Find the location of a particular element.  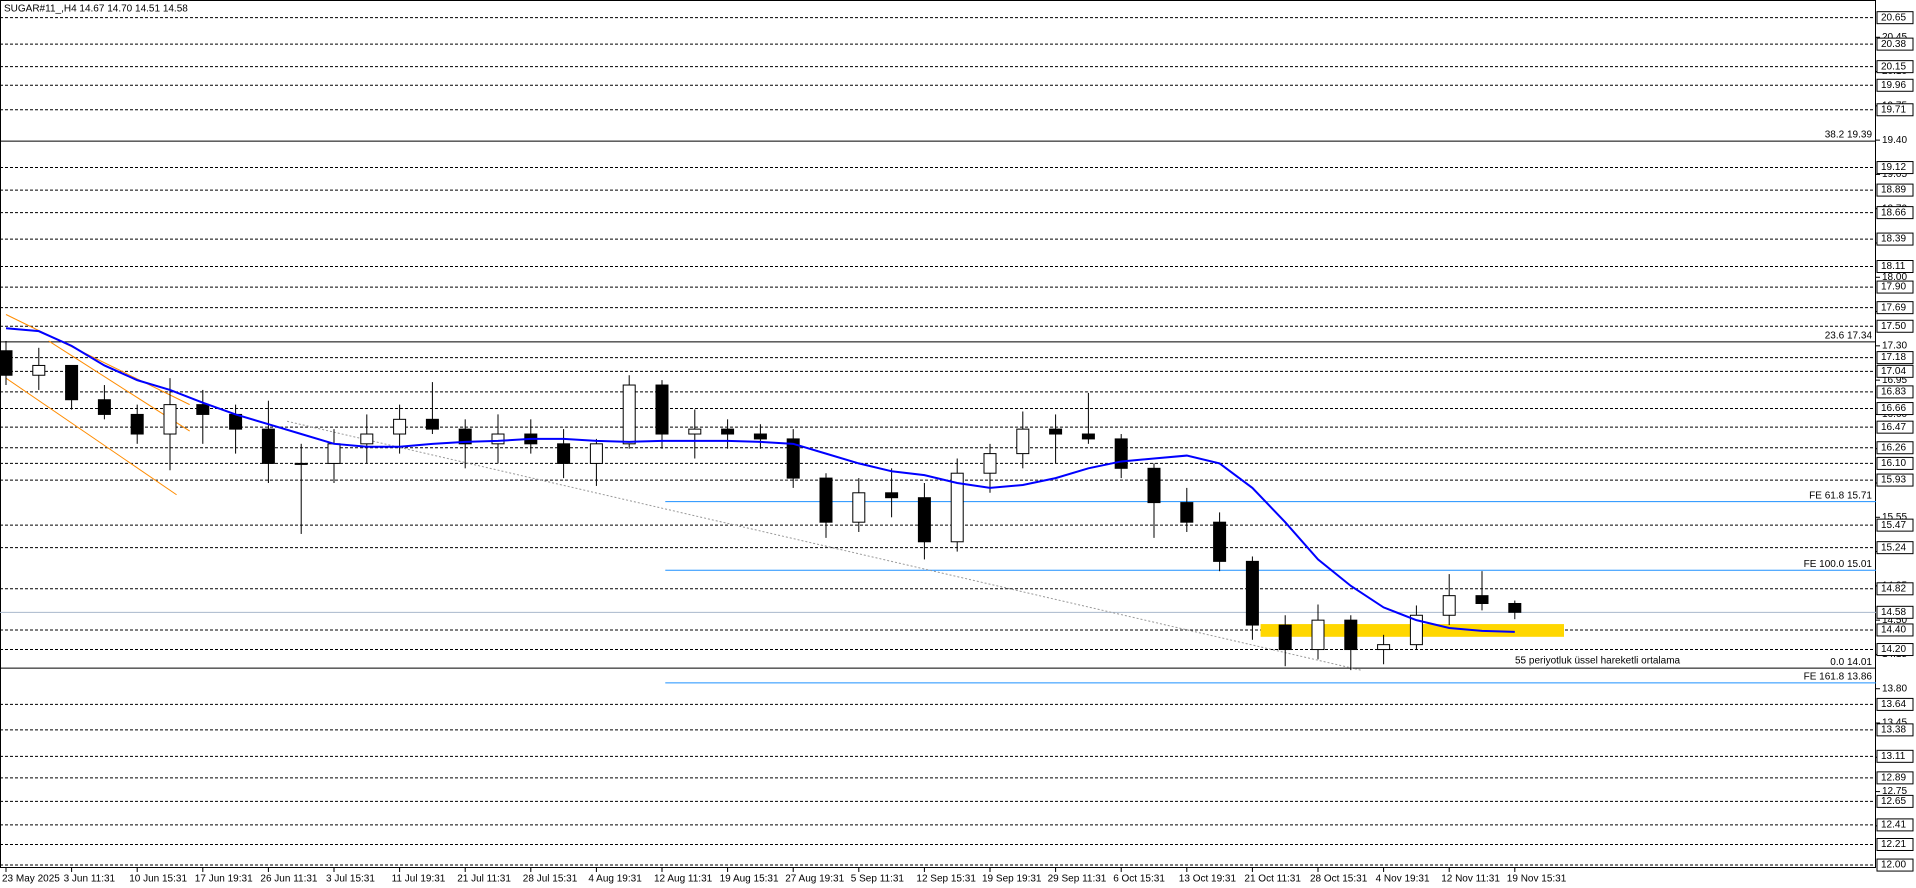

level-label: 13.11 is located at coordinates (1893, 756).